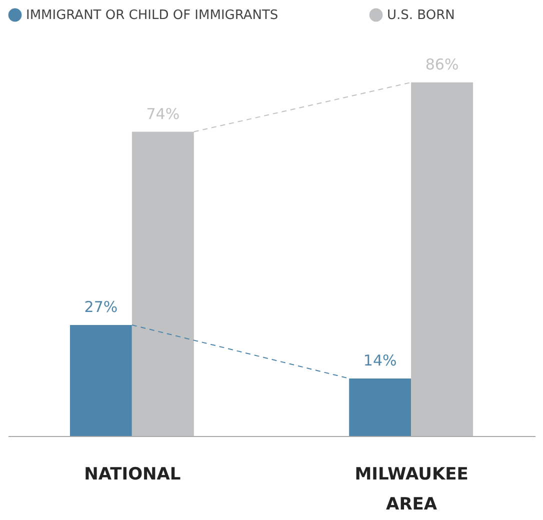  What do you see at coordinates (421, 15) in the screenshot?
I see `legend-label: U.S. BORN` at bounding box center [421, 15].